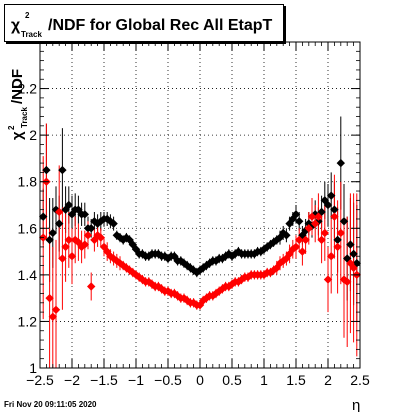 Image resolution: width=400 pixels, height=417 pixels. I want to click on y-axis-label-sub: Track, so click(24, 117).